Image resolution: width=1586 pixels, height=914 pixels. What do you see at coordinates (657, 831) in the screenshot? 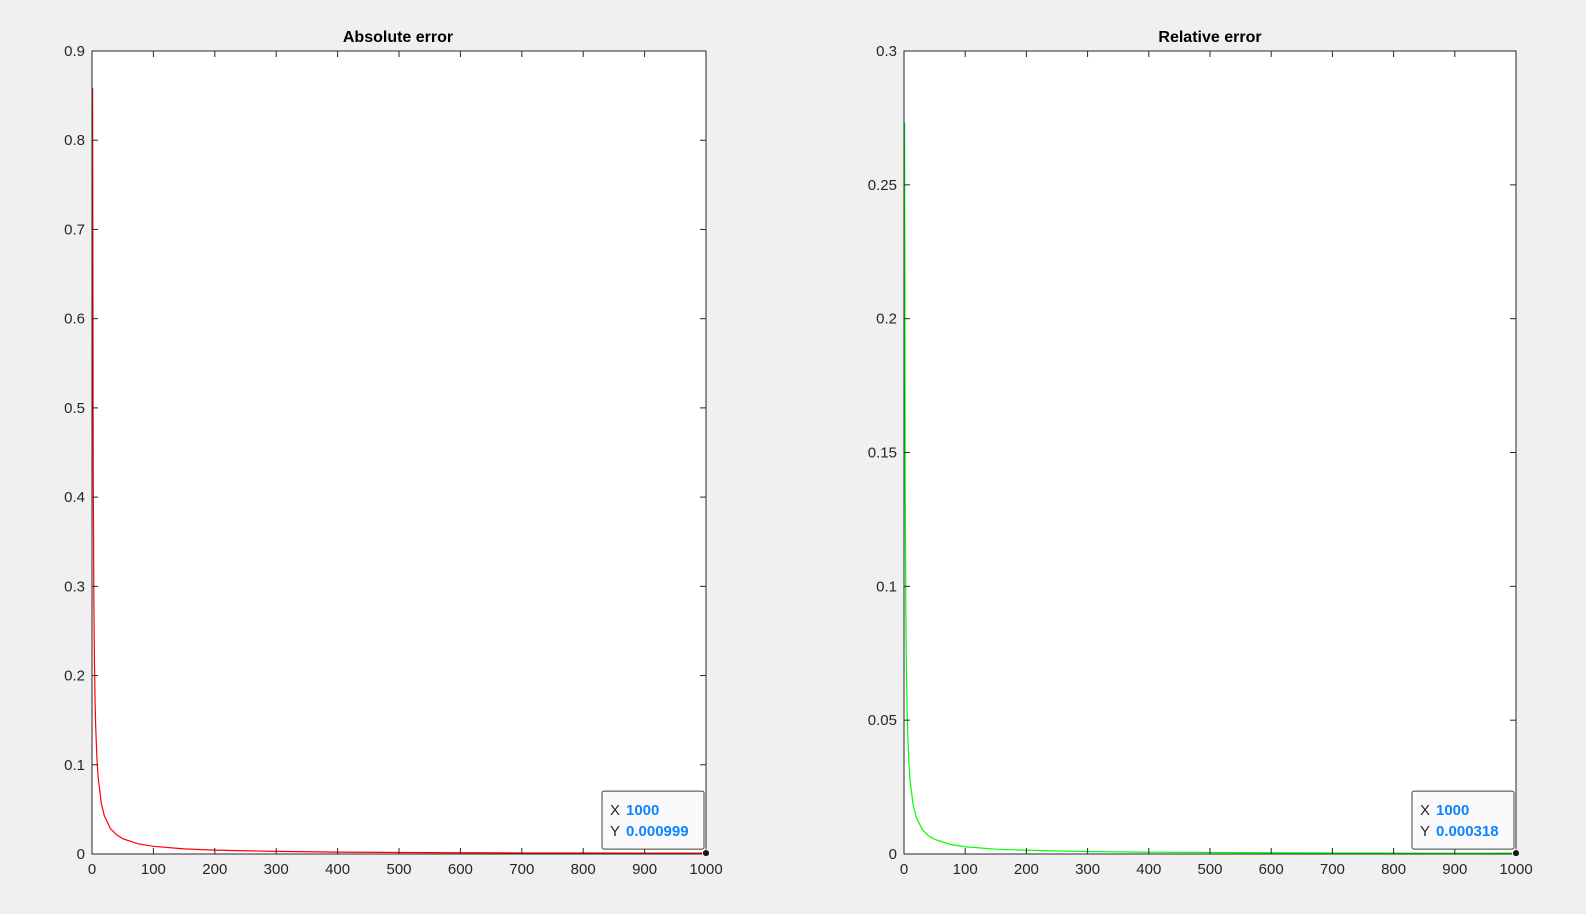
I see `datatip-y-value: 0.000999` at bounding box center [657, 831].